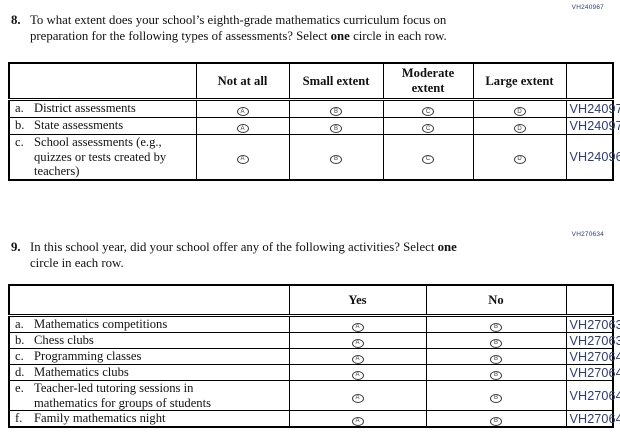  I want to click on table-row: b. State assessments A B C D VH240971, so click(314, 126).